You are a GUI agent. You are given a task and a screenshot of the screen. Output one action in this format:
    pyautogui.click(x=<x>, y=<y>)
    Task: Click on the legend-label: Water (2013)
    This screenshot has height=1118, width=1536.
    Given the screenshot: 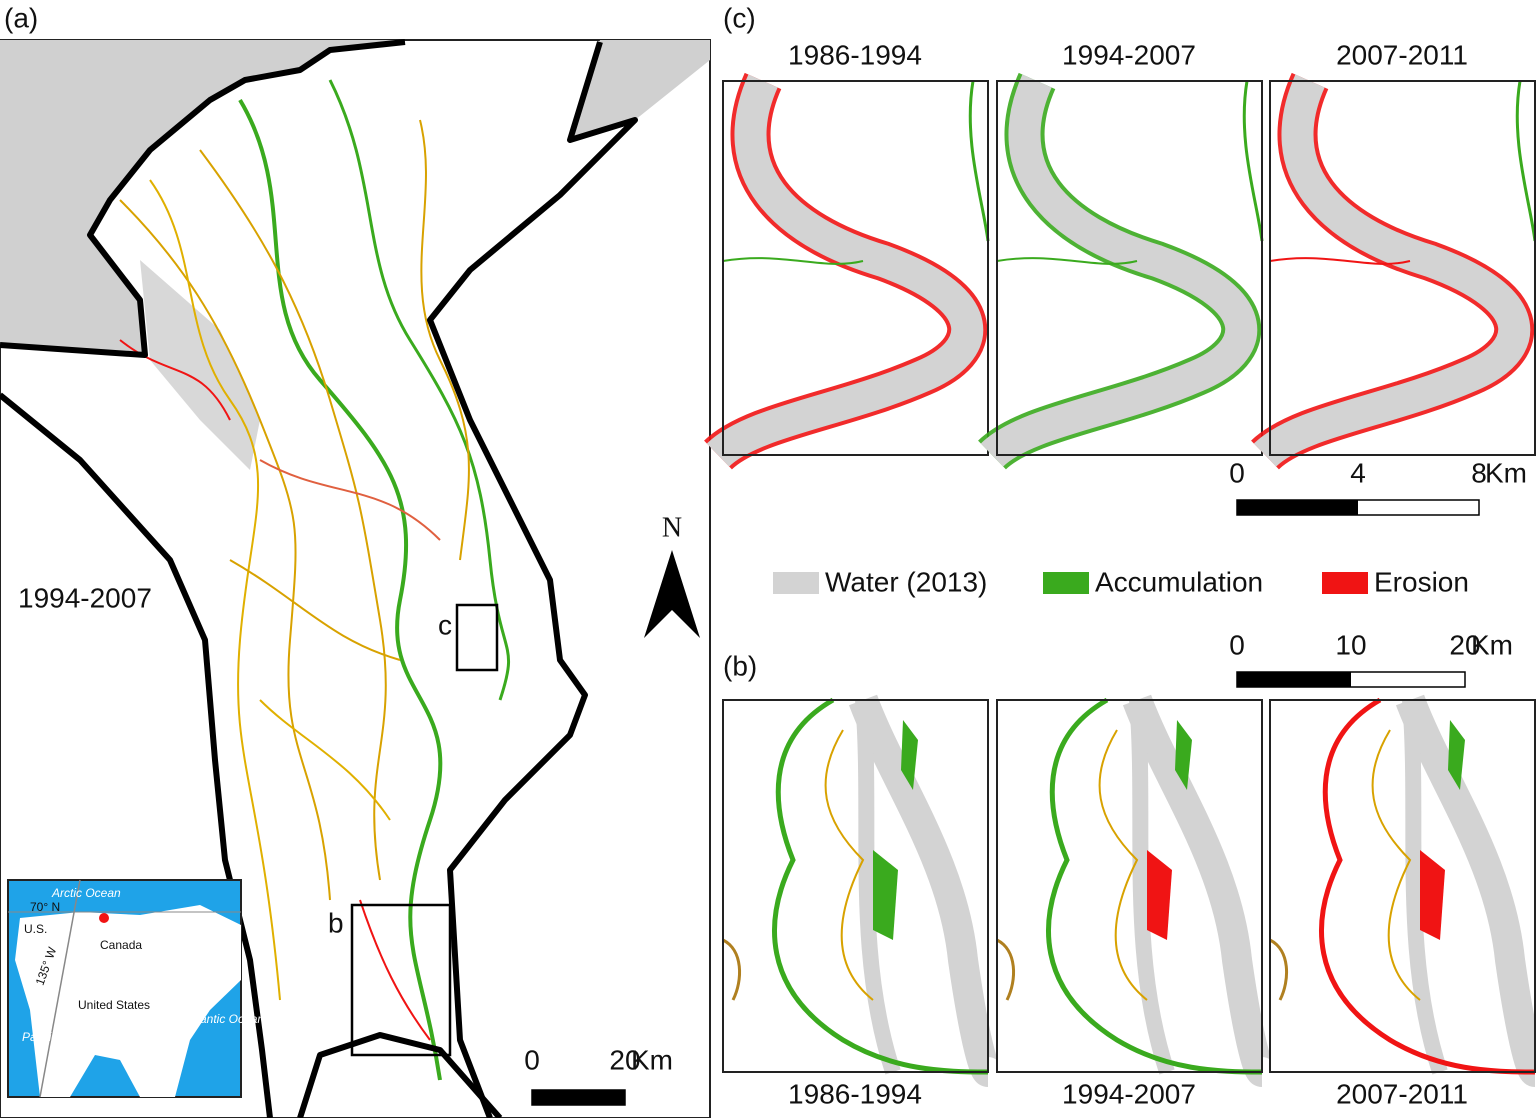 What is the action you would take?
    pyautogui.click(x=906, y=581)
    